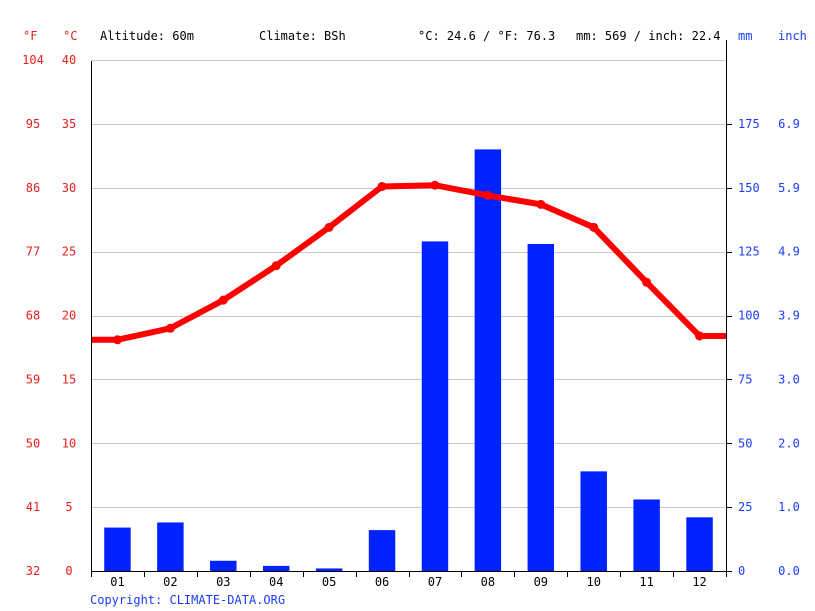  Describe the element at coordinates (69, 124) in the screenshot. I see `celsius-tick-label: 35` at that location.